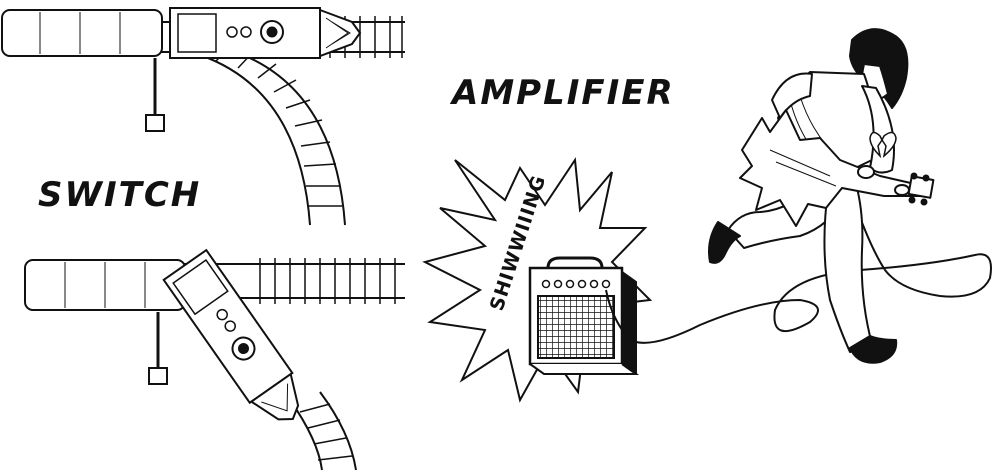 This screenshot has width=1000, height=476. Describe the element at coordinates (576, 284) in the screenshot. I see `amp-knobs` at that location.